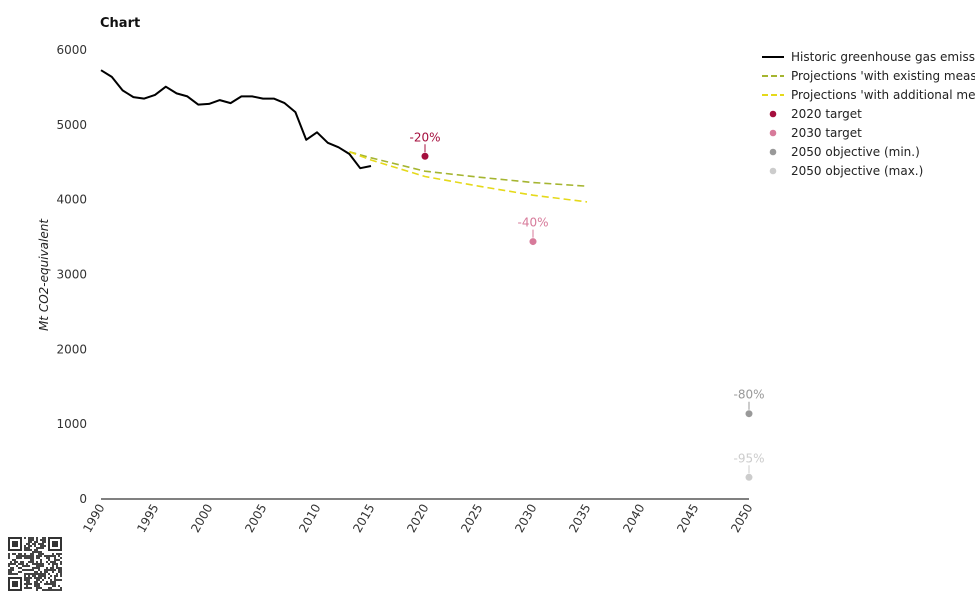  I want to click on legend-item: Projections 'with additional measures', so click(868, 94).